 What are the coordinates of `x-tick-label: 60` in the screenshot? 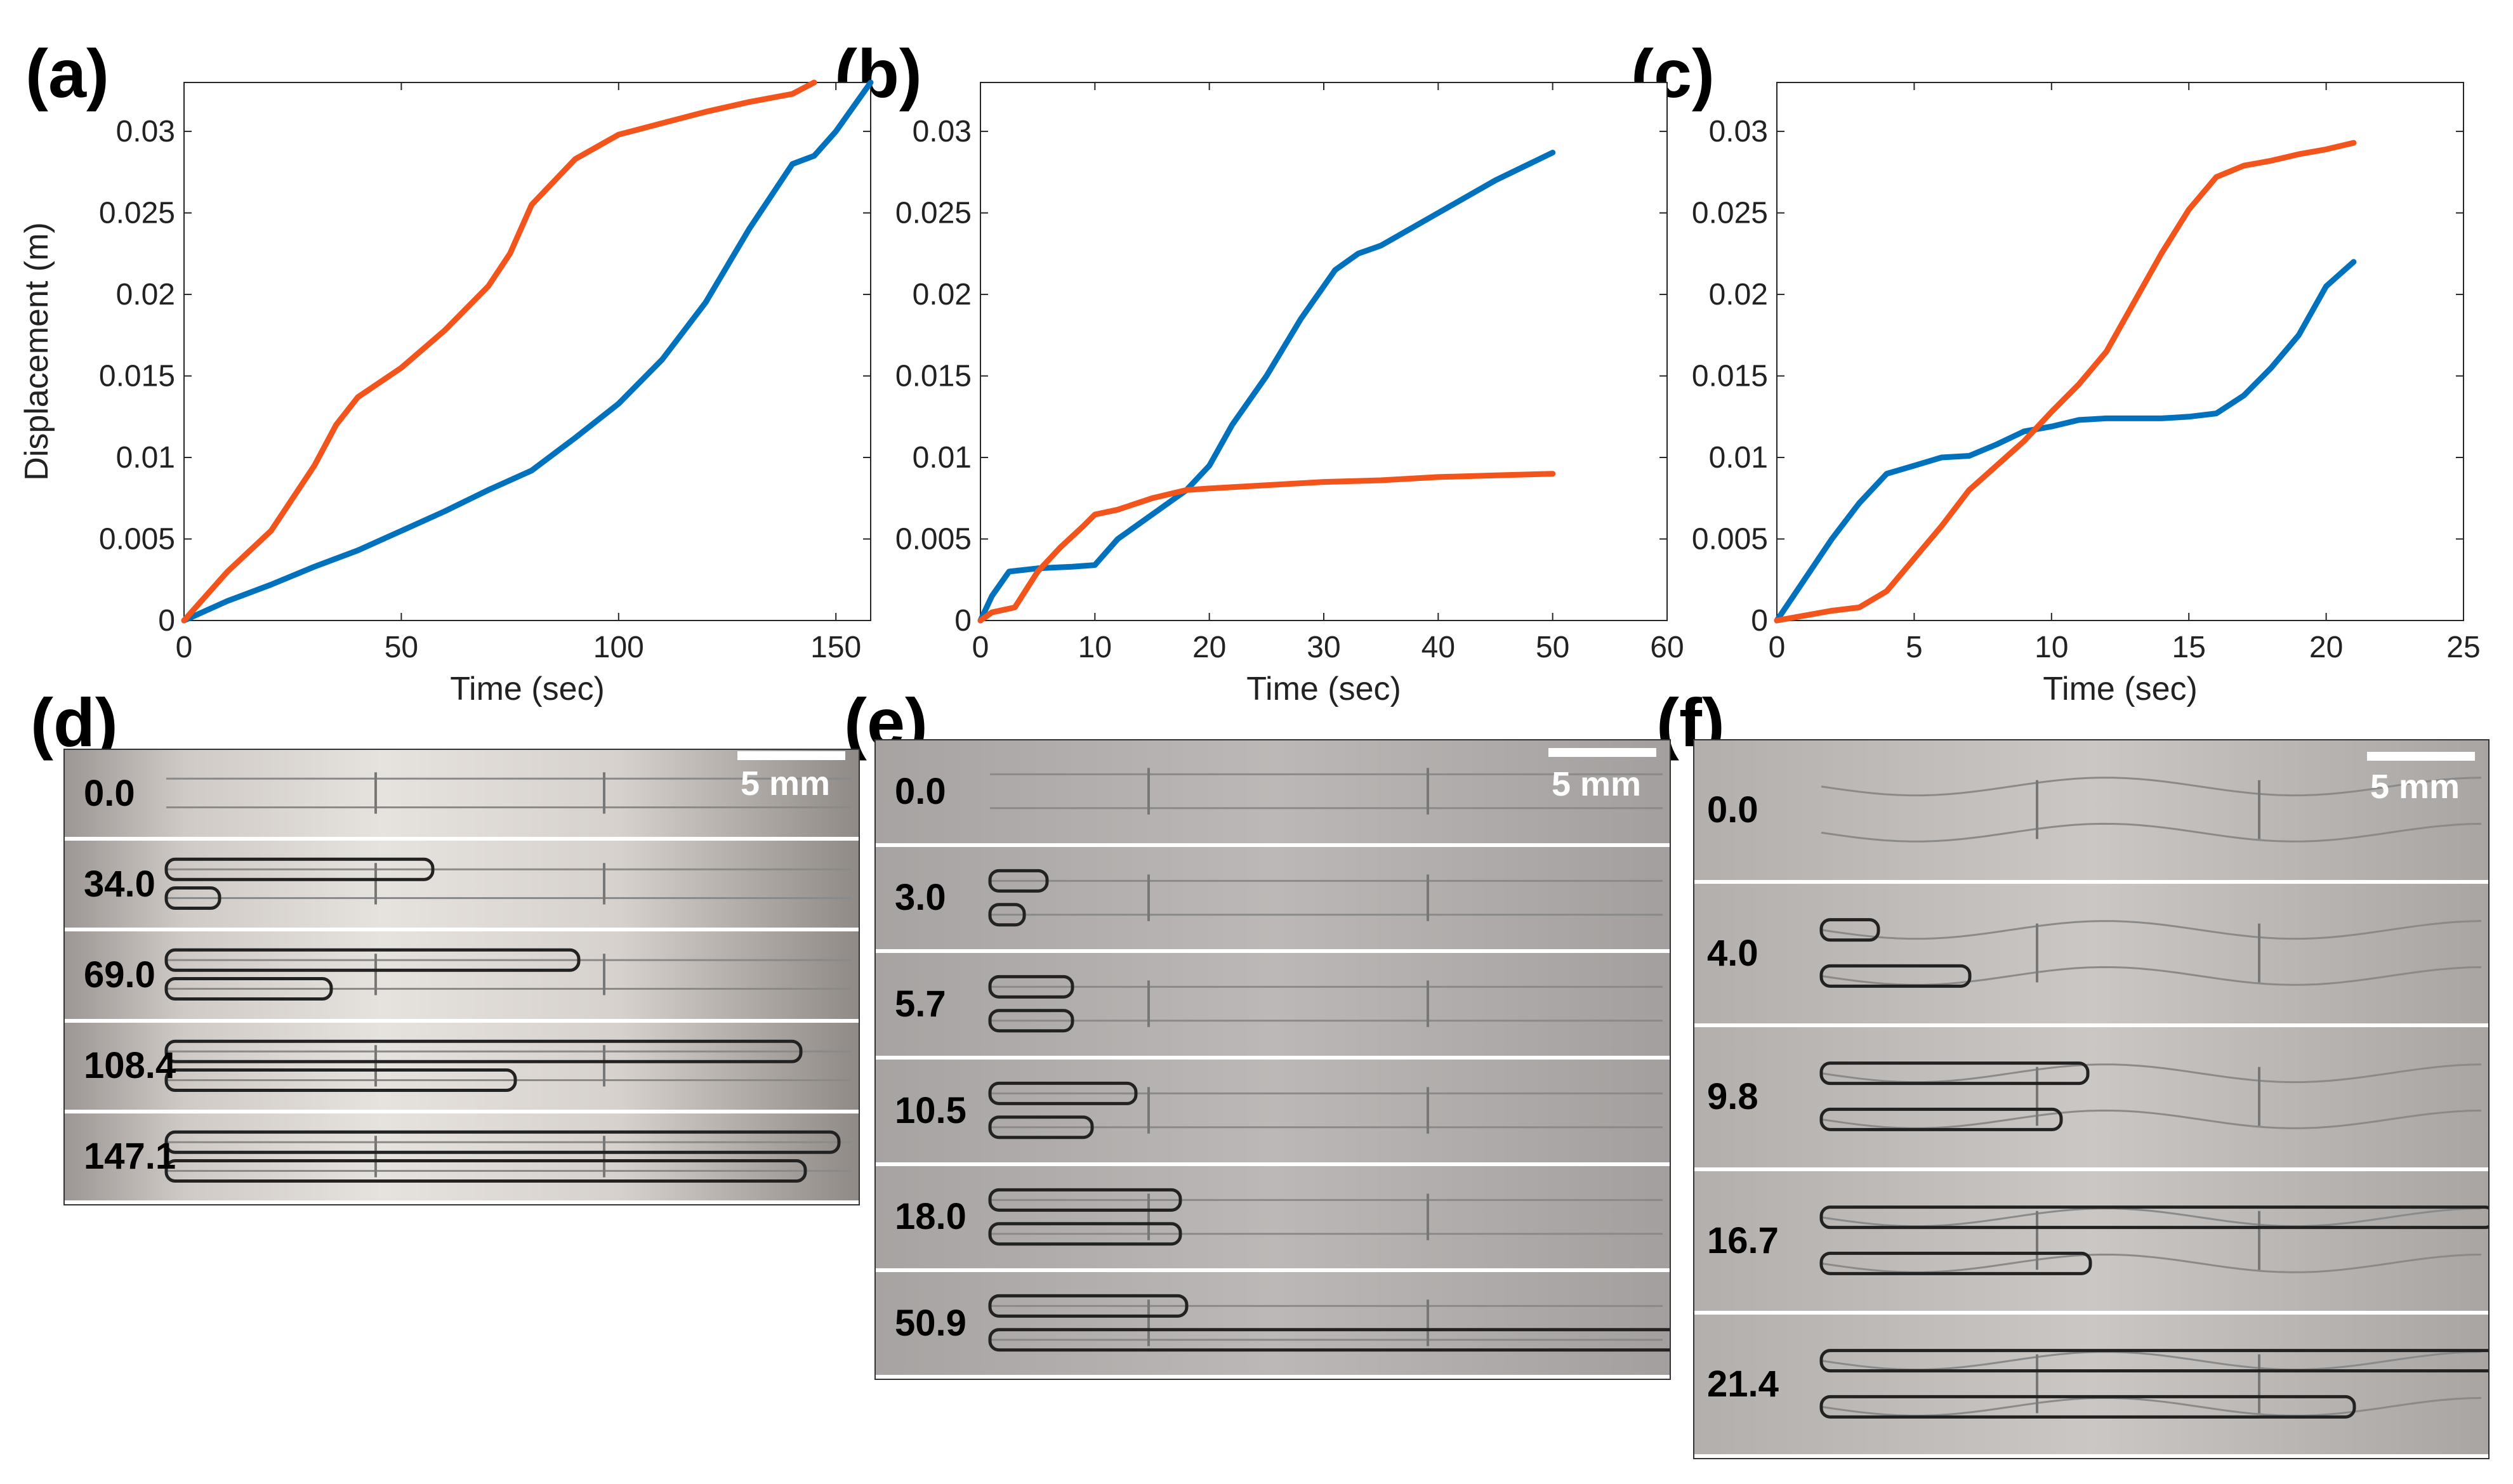 It's located at (1667, 647).